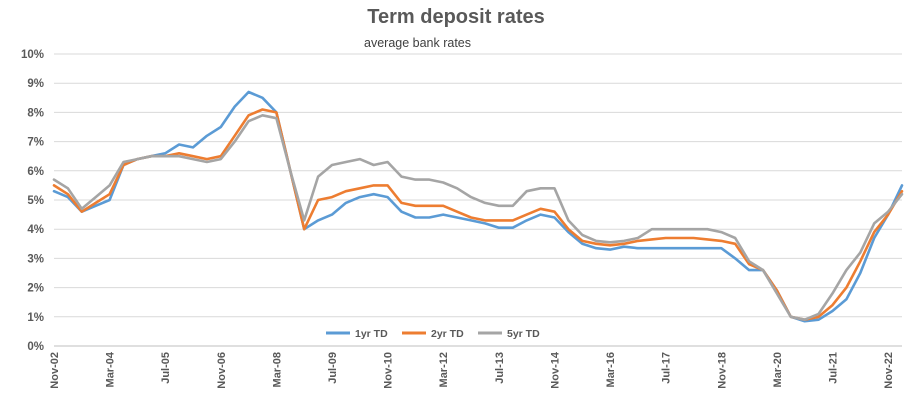  What do you see at coordinates (555, 370) in the screenshot?
I see `x-tick-label: Nov-14` at bounding box center [555, 370].